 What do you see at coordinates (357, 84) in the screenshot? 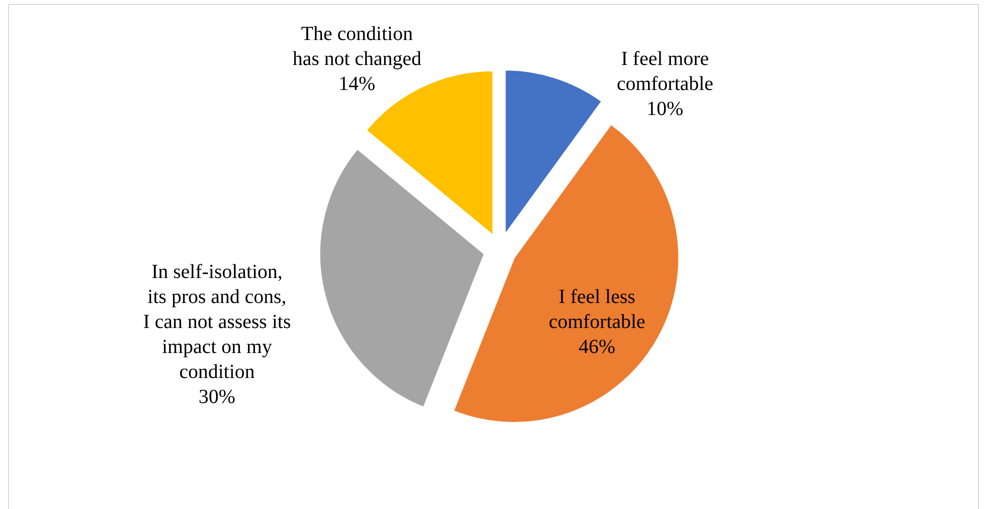
I see `data-label: 14%` at bounding box center [357, 84].